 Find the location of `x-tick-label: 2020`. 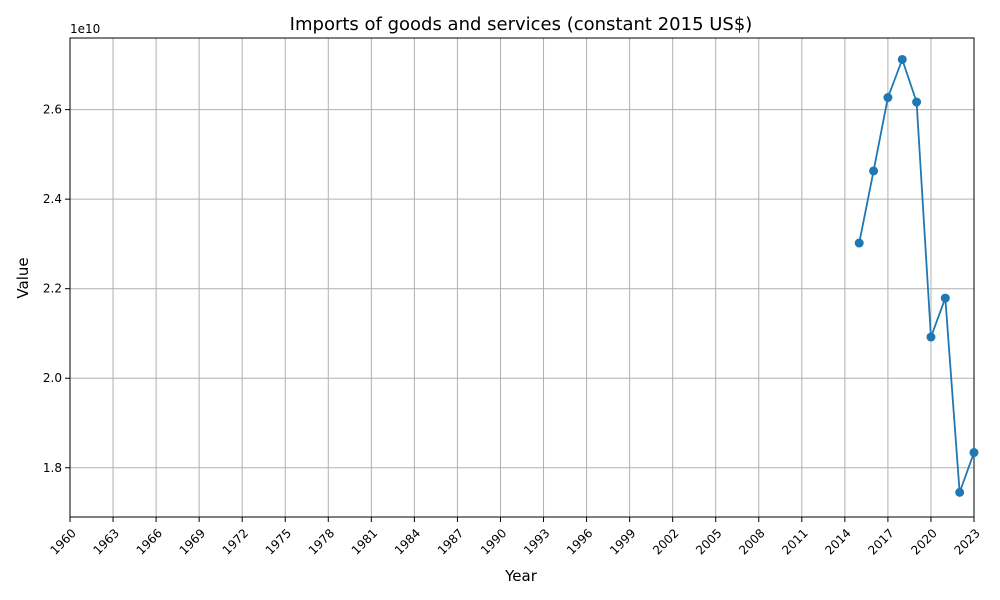

x-tick-label: 2020 is located at coordinates (923, 541).